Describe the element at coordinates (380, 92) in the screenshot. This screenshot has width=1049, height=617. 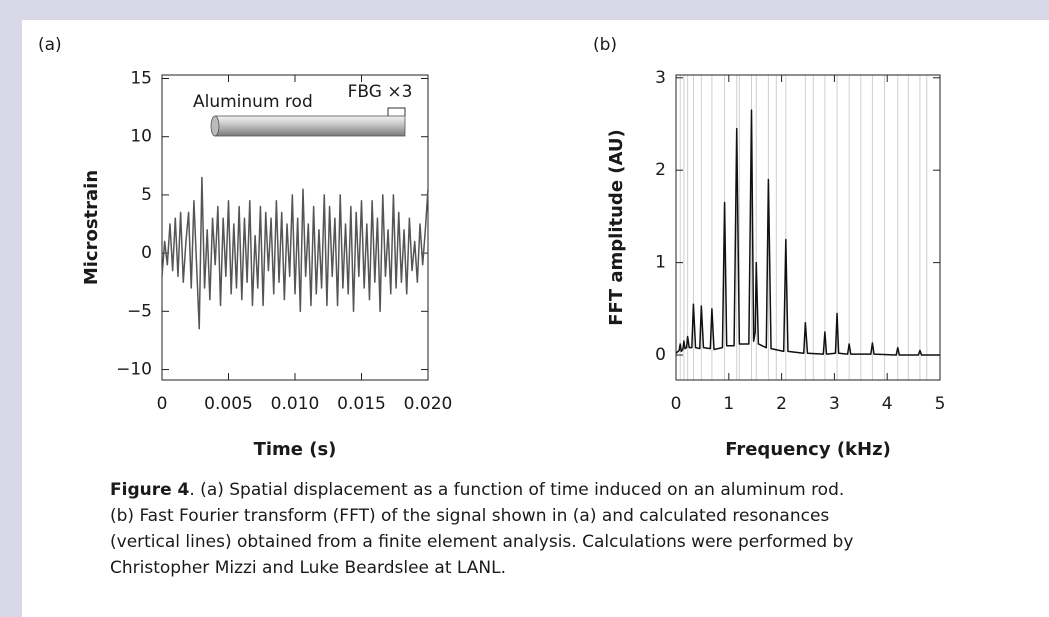
I see `annotation: FBG ×3` at that location.